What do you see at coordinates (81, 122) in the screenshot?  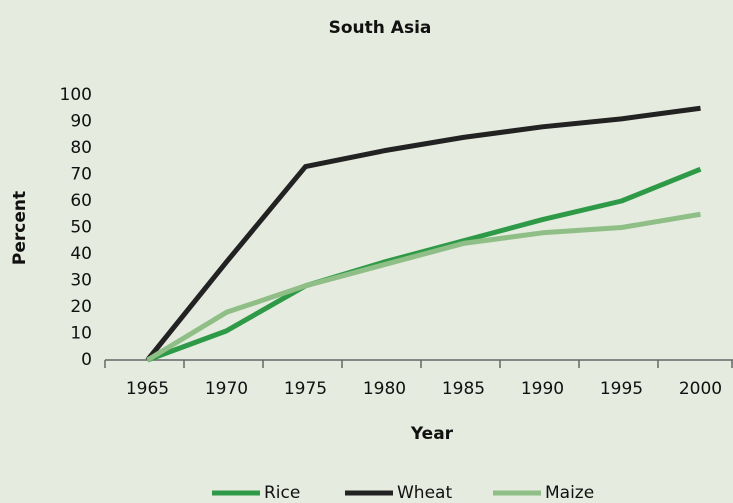 I see `y-tick-label: 90` at bounding box center [81, 122].